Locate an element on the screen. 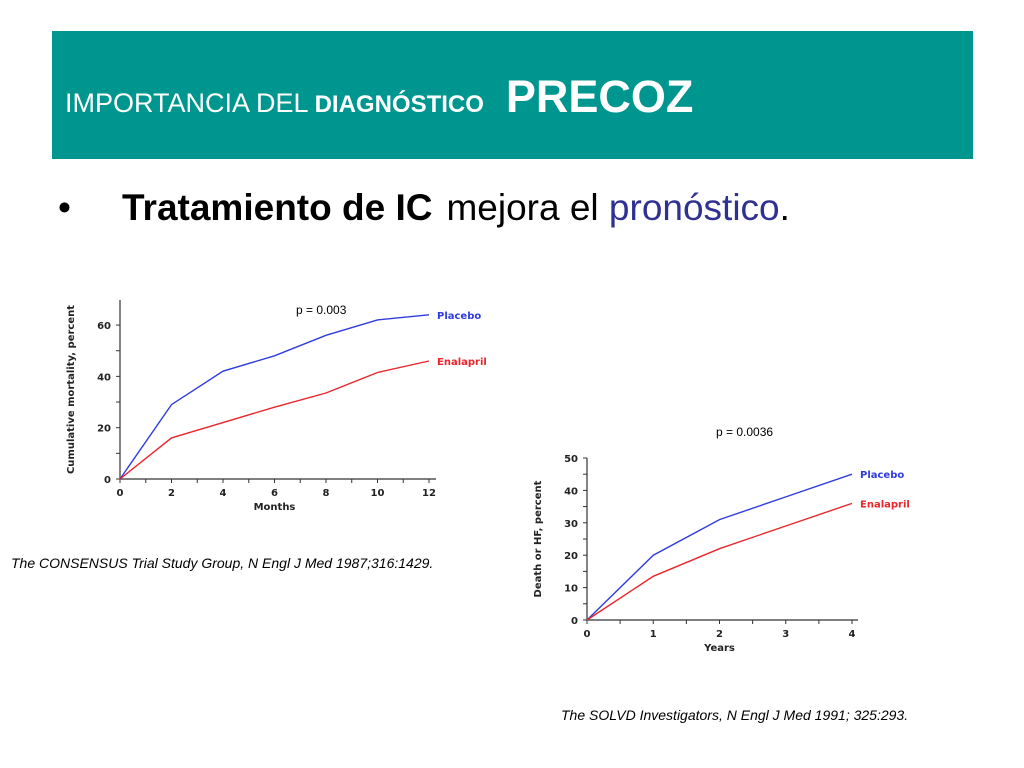 The height and width of the screenshot is (768, 1024). slide-title: IMPORTANCIA DEL DIAGNÓSTICO PRECOZ is located at coordinates (379, 97).